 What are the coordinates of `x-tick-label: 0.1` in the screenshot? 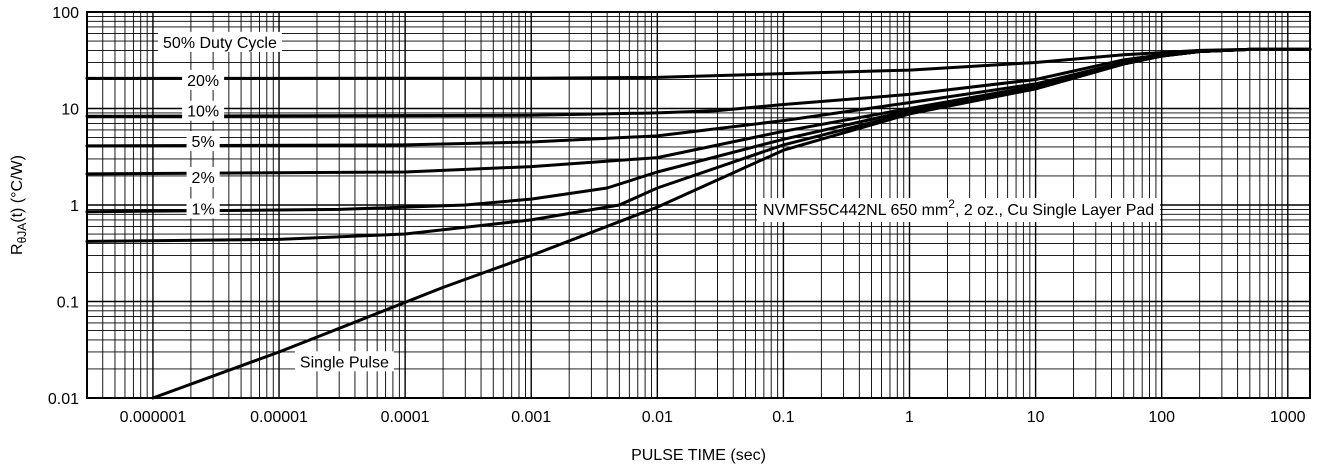 It's located at (783, 417).